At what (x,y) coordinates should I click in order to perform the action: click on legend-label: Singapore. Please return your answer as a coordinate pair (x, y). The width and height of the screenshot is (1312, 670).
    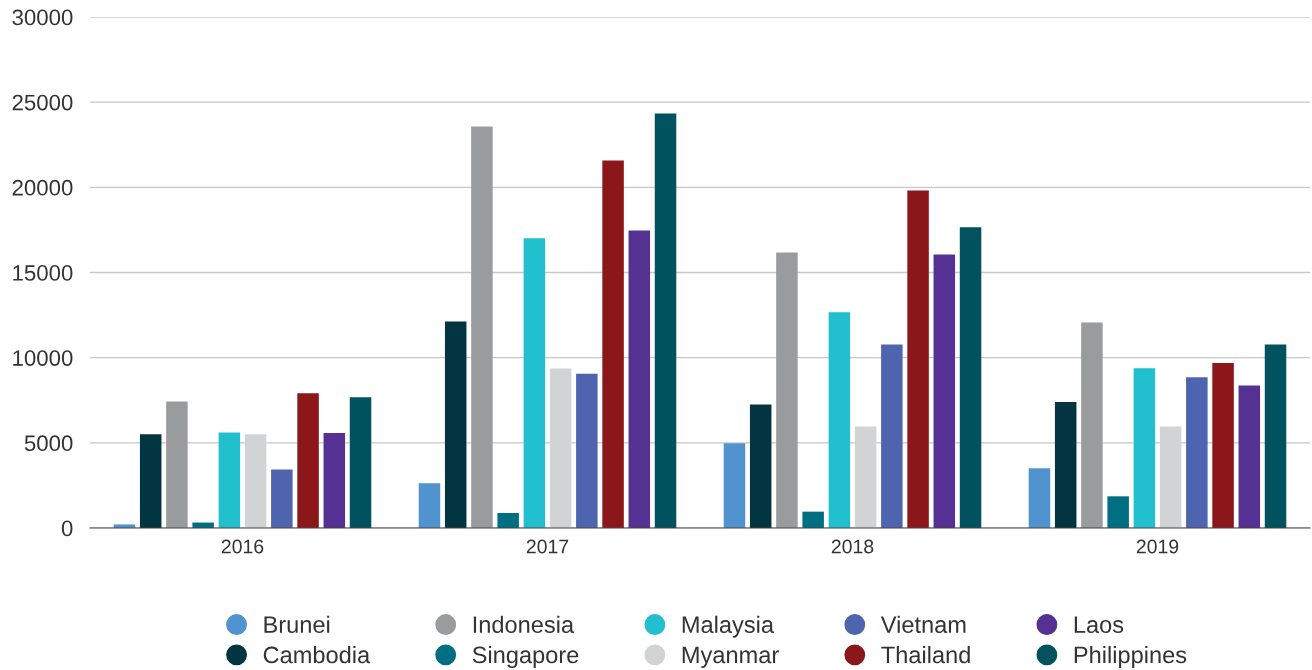
    Looking at the image, I should click on (525, 656).